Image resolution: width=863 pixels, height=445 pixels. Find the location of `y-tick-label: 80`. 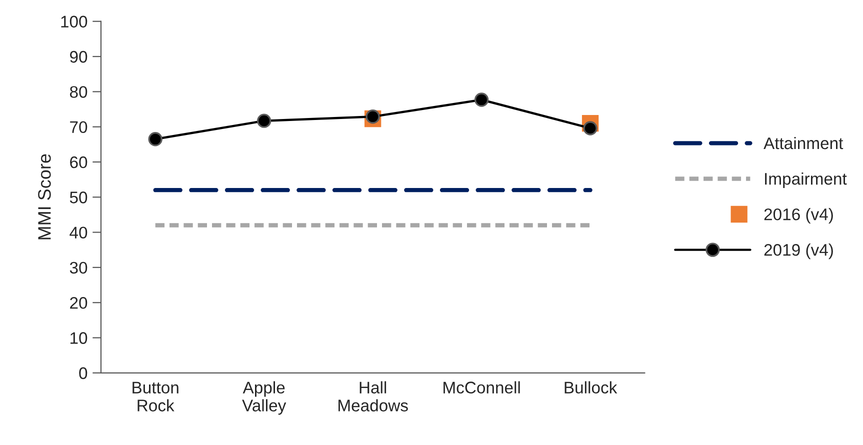

y-tick-label: 80 is located at coordinates (79, 92).